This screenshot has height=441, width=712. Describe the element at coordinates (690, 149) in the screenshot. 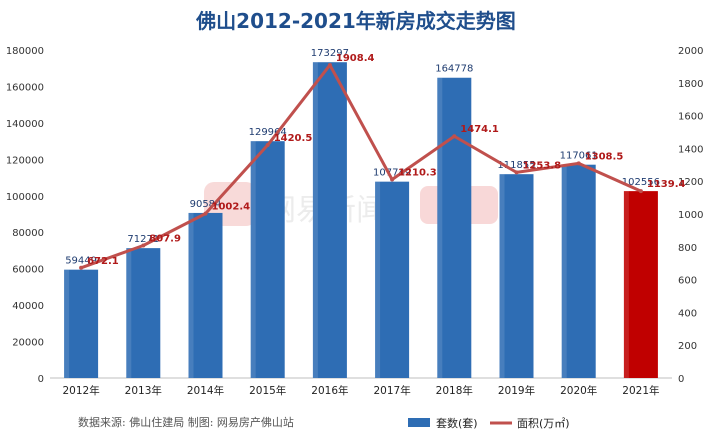

I see `right-tick-label: 1400` at that location.